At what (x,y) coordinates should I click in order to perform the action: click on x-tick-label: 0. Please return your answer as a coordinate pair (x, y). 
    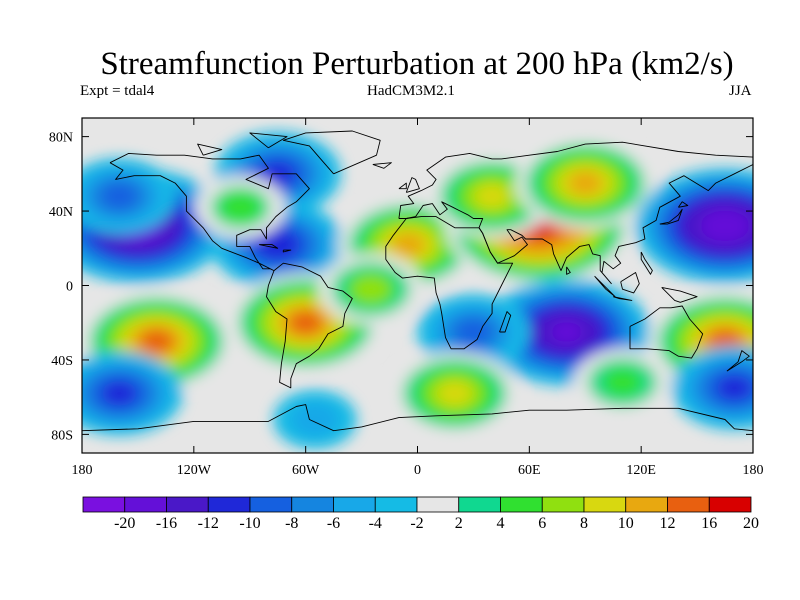
    Looking at the image, I should click on (417, 470).